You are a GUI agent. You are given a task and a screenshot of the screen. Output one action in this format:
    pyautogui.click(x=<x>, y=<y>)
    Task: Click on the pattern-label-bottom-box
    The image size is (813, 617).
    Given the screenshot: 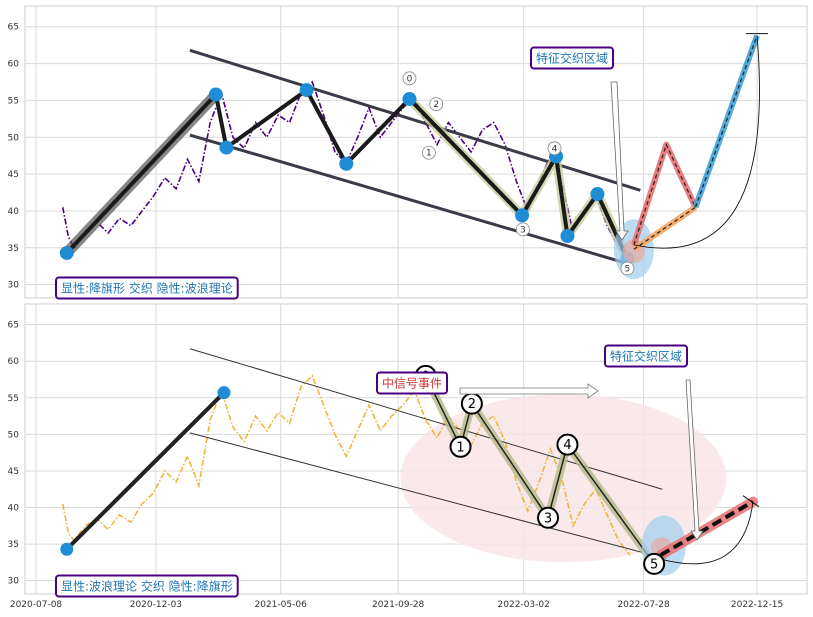 What is the action you would take?
    pyautogui.click(x=147, y=586)
    